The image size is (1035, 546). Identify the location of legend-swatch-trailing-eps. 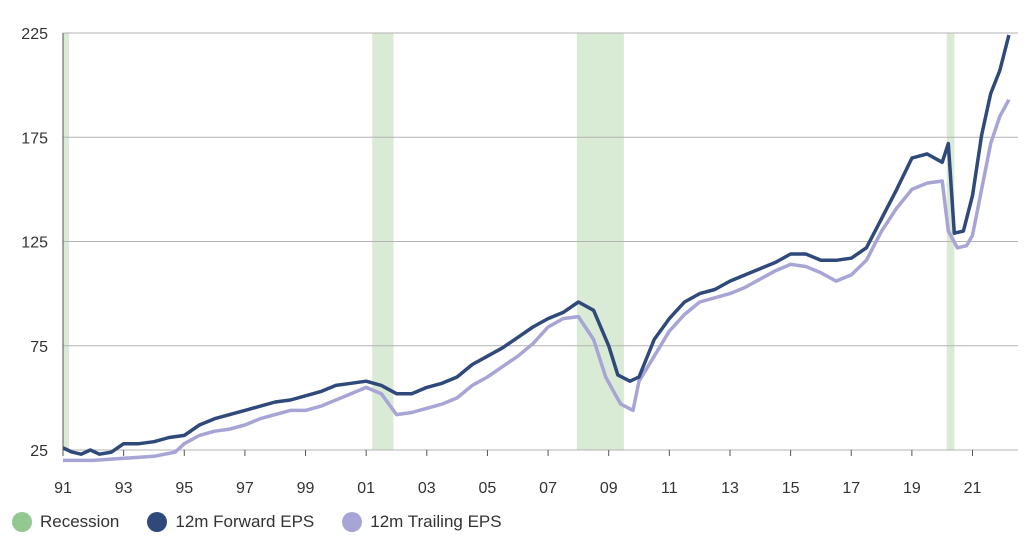
(352, 522).